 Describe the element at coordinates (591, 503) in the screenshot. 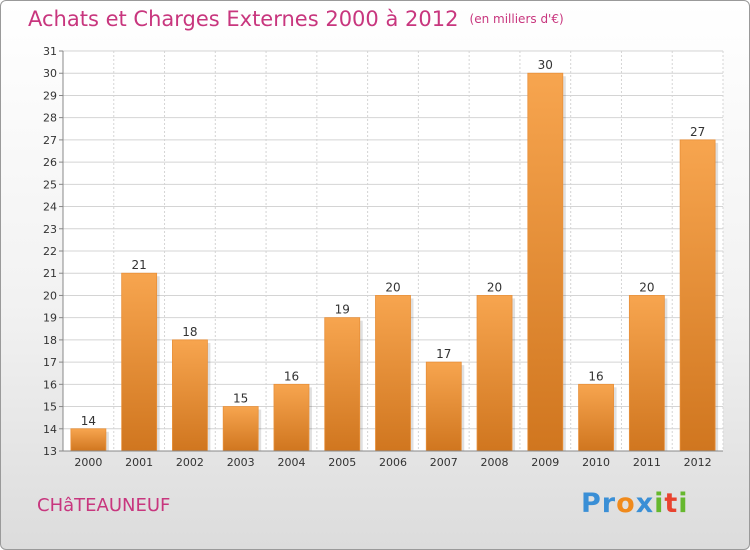

I see `logo-letter: P` at that location.